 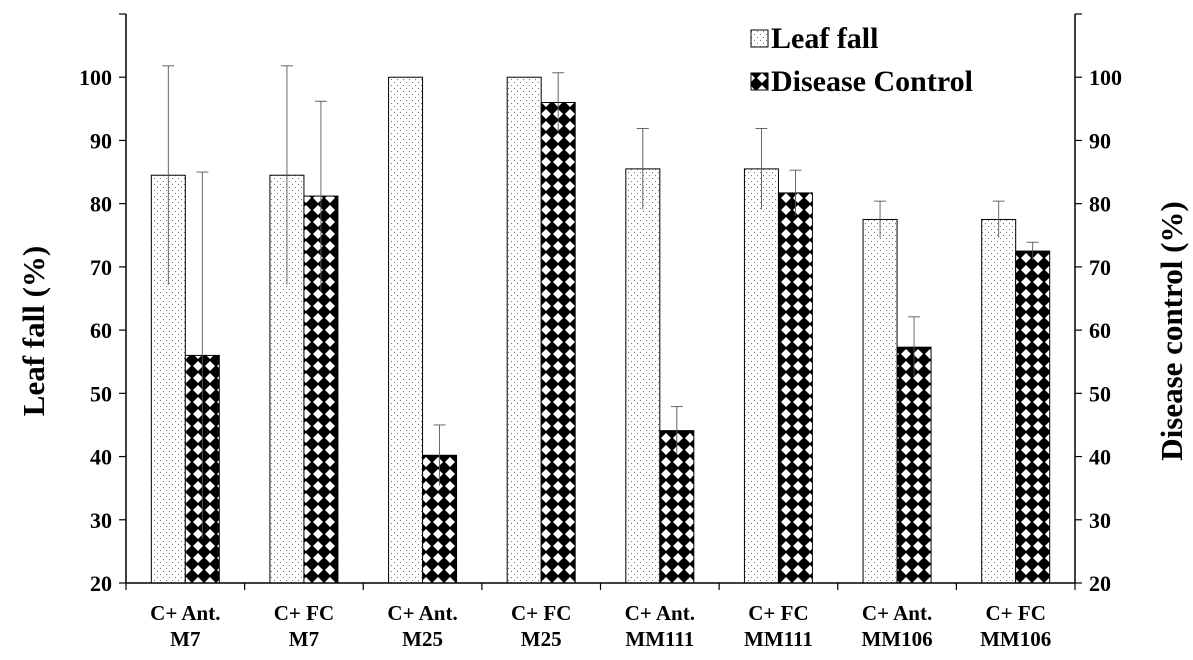 I want to click on legend: Leaf fall Disease Control, so click(x=861, y=60).